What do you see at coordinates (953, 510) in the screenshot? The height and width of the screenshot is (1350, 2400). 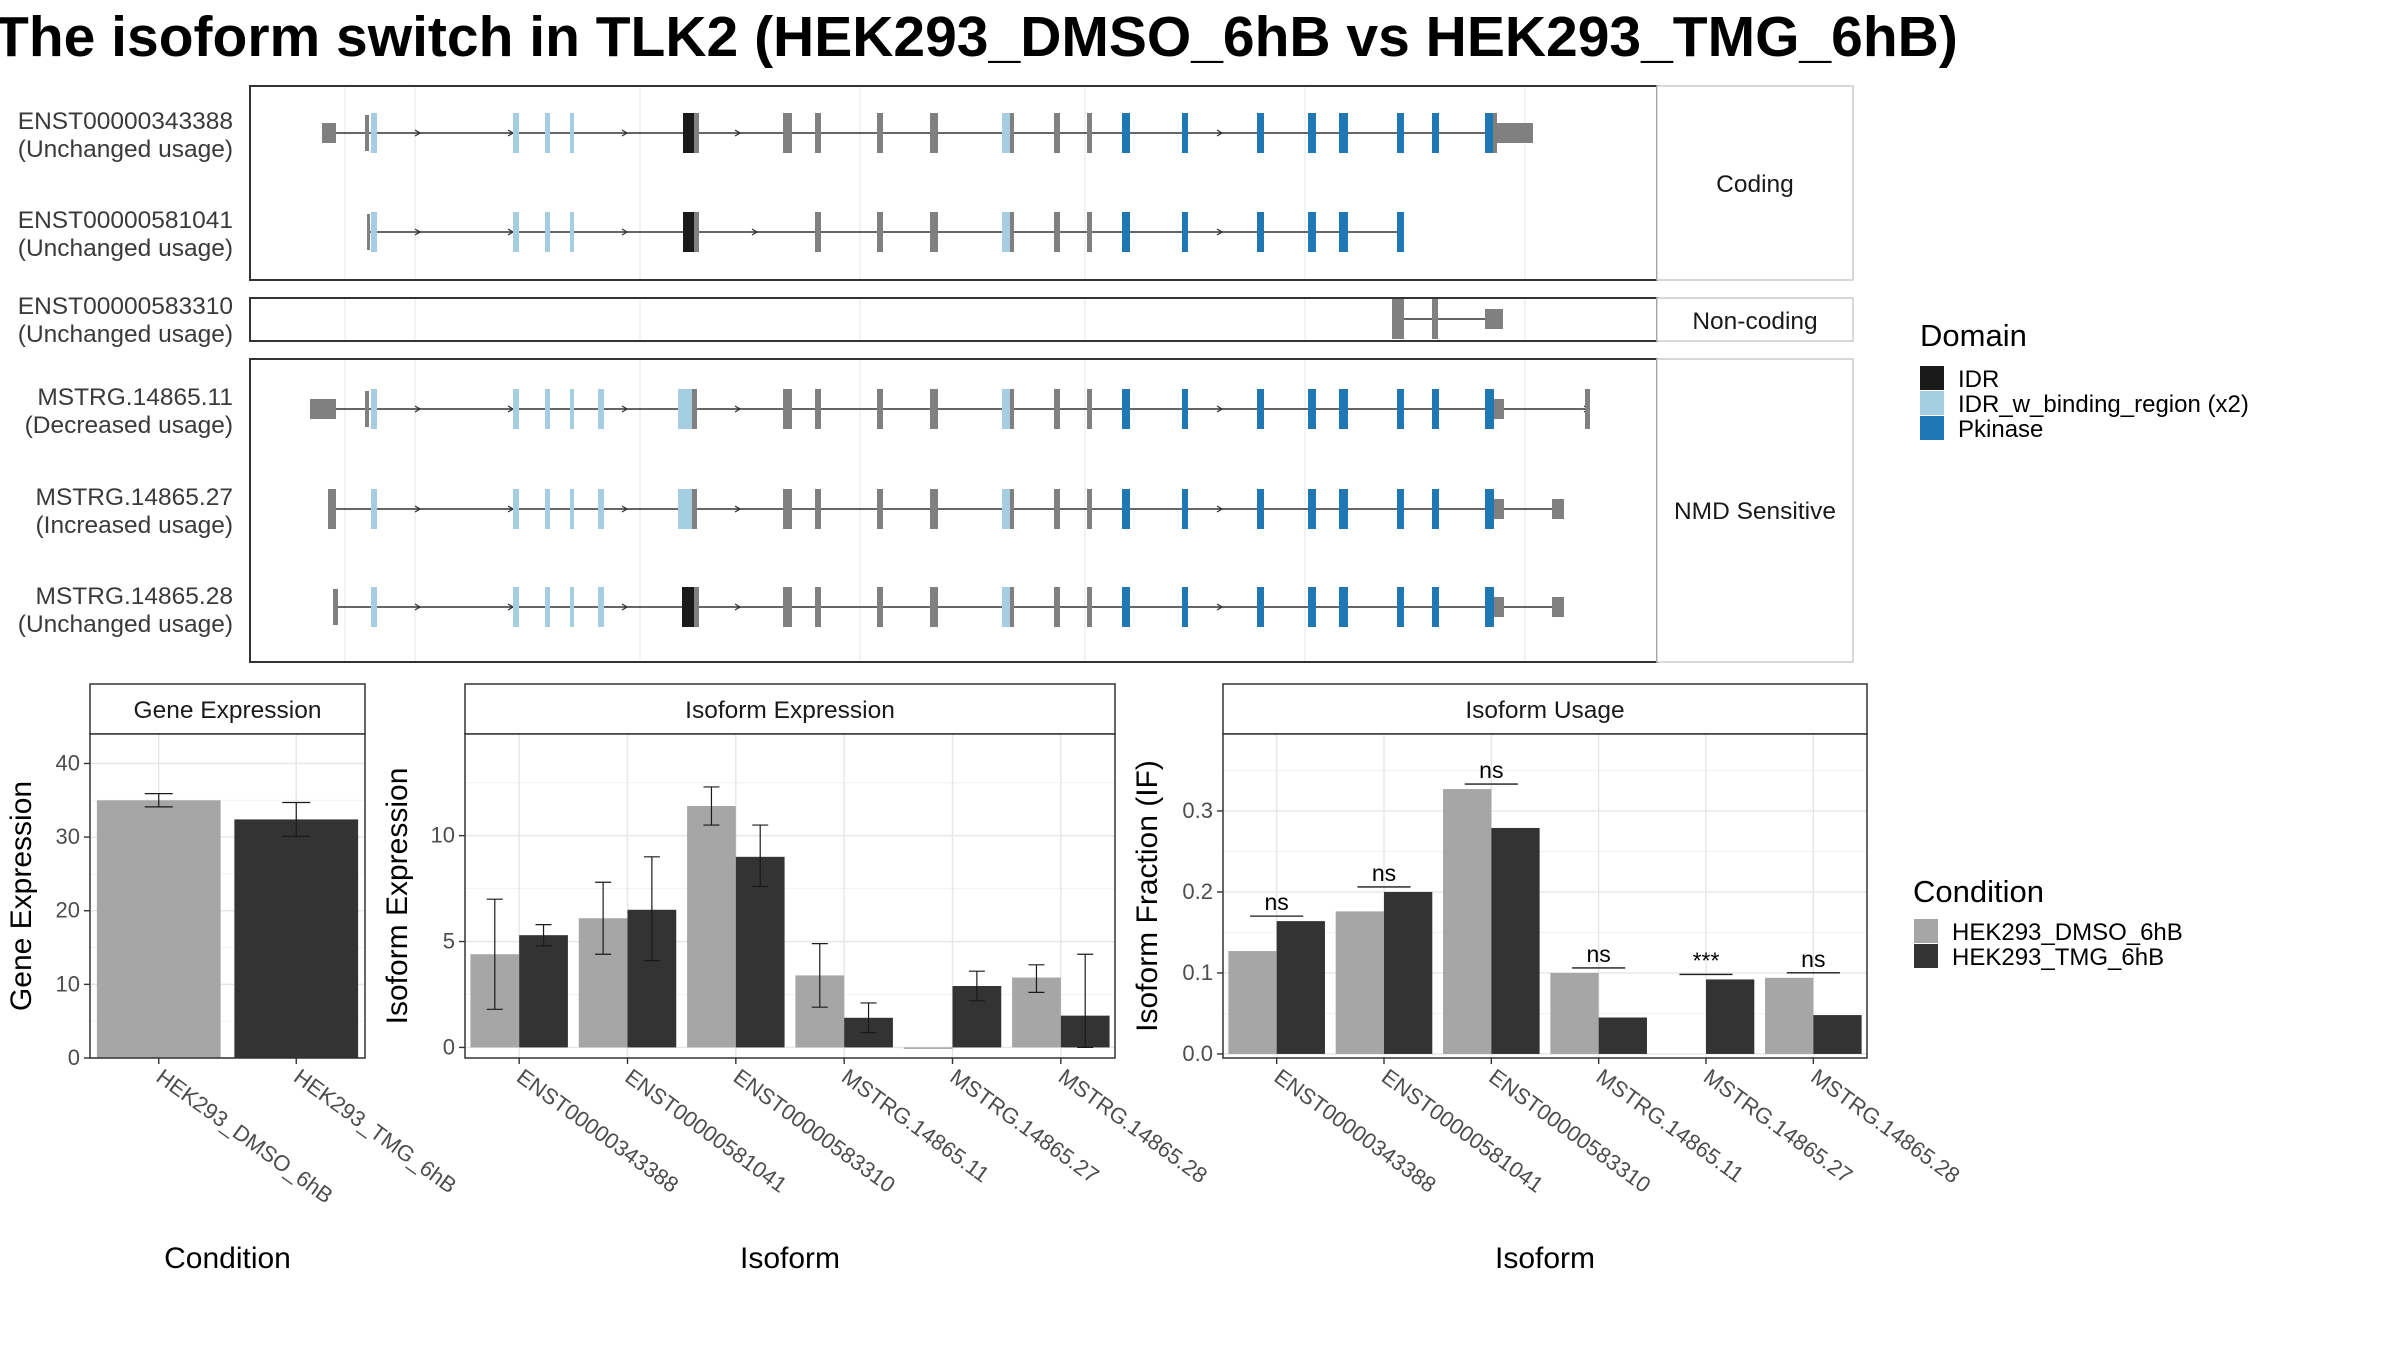 I see `nmd-panel` at bounding box center [953, 510].